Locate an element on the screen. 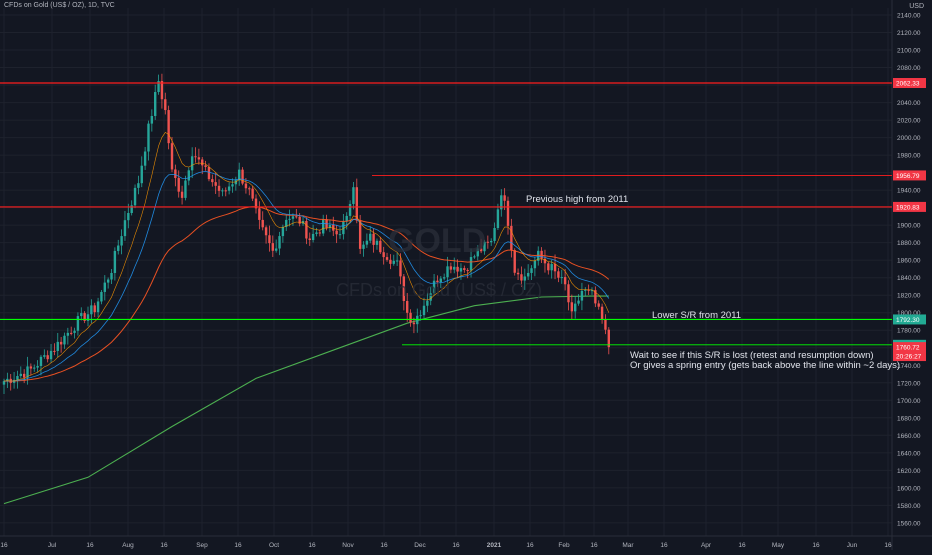 Image resolution: width=932 pixels, height=555 pixels. currency-label: USD is located at coordinates (916, 6).